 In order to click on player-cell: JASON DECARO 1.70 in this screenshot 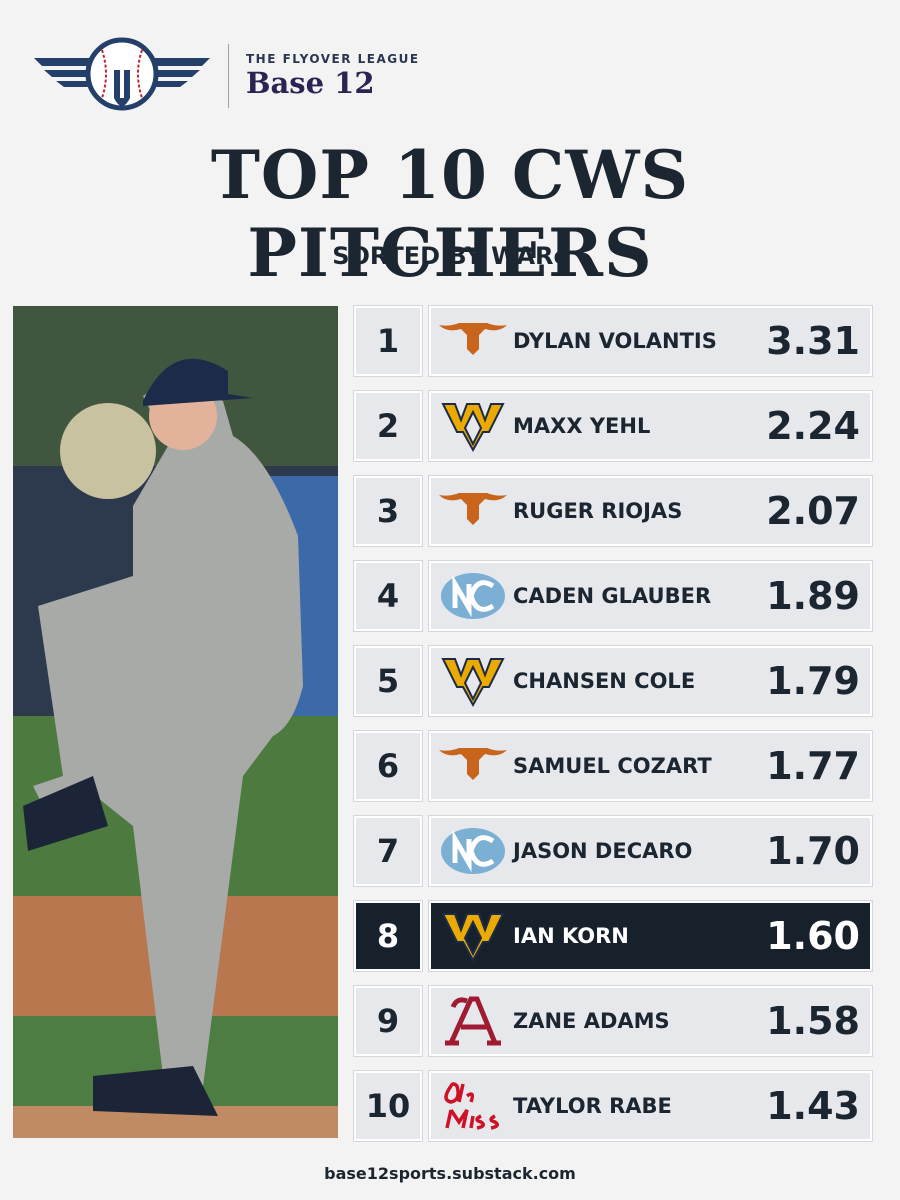, I will do `click(650, 851)`.